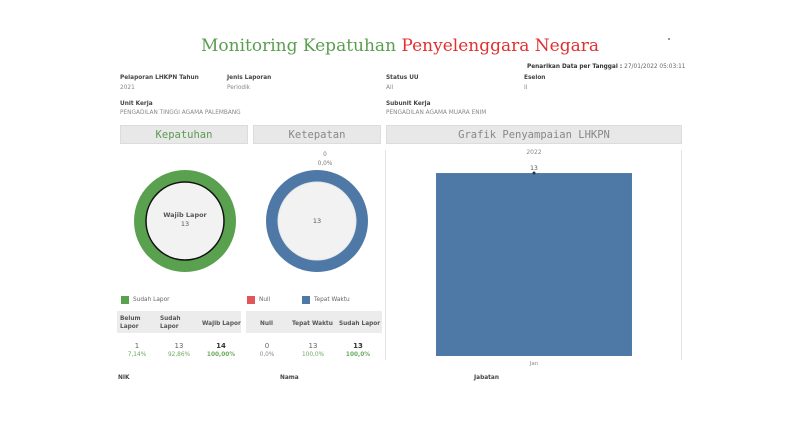  What do you see at coordinates (180, 113) in the screenshot?
I see `filter-unit-value: PENGADILAN TINGGI AGAMA PALEMBANG` at bounding box center [180, 113].